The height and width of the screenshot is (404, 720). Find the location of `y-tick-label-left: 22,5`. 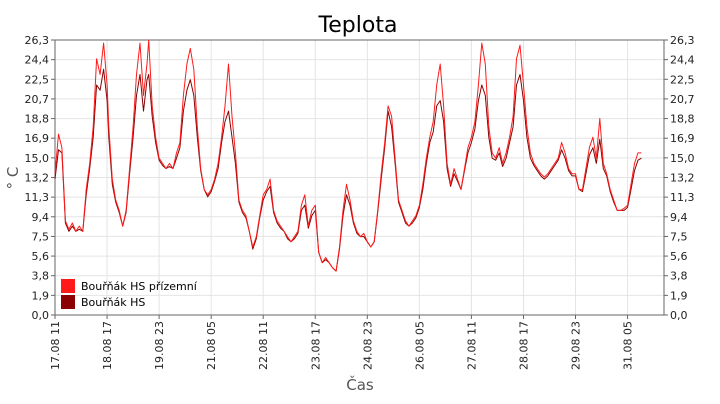

y-tick-label-left: 22,5 is located at coordinates (37, 79).